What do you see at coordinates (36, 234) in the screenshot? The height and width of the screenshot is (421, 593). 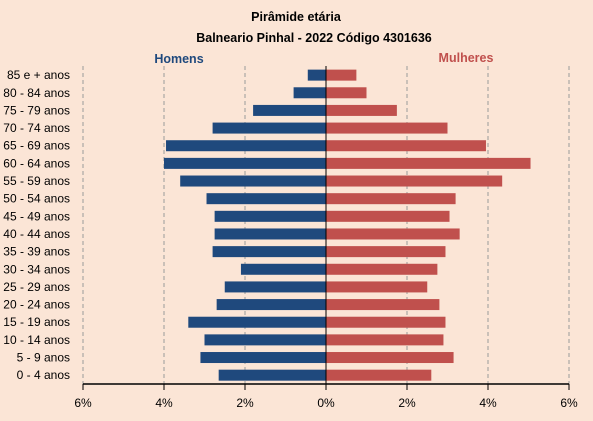 I see `category-label: 40 - 44 anos` at bounding box center [36, 234].